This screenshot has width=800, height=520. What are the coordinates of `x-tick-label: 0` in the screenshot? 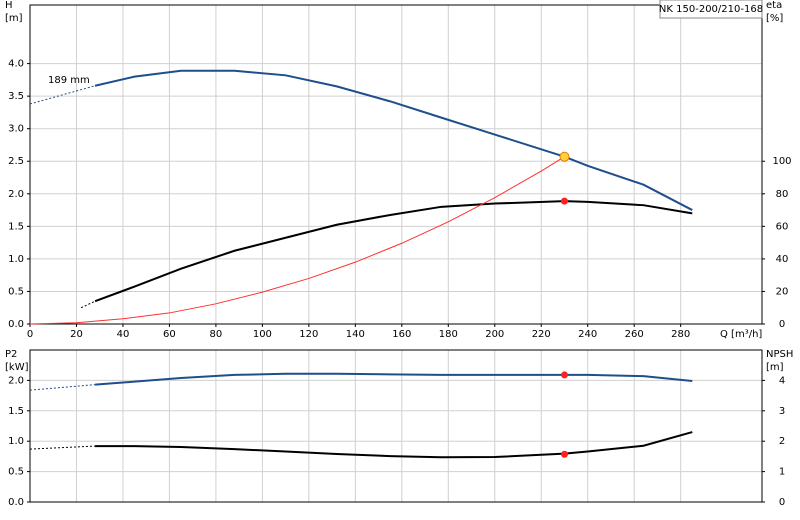 It's located at (30, 334).